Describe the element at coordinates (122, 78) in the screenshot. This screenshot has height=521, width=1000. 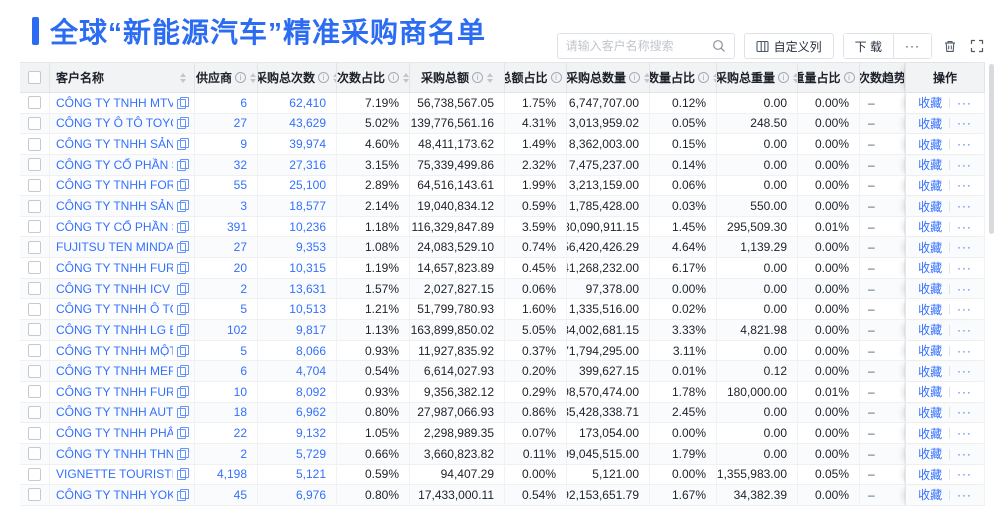
I see `column-header-name: 客户名称` at that location.